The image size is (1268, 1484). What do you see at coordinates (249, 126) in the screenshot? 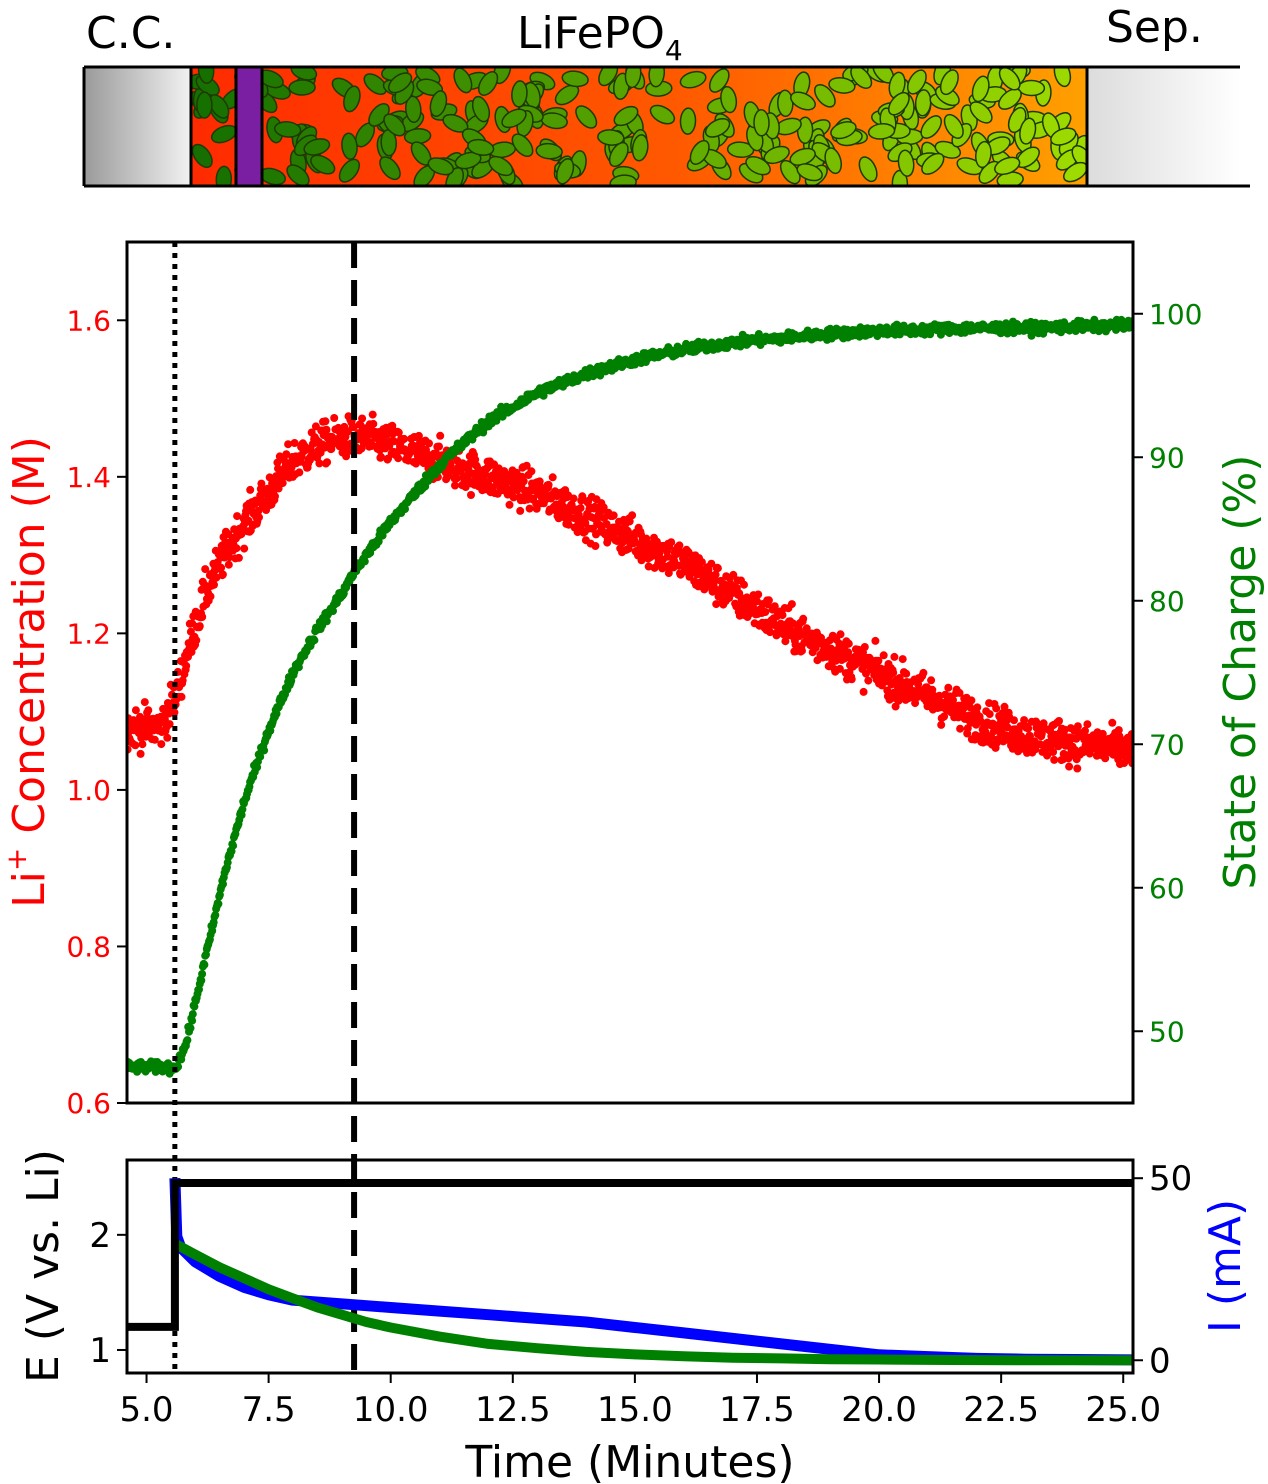
I see `reaction-front-marker` at bounding box center [249, 126].